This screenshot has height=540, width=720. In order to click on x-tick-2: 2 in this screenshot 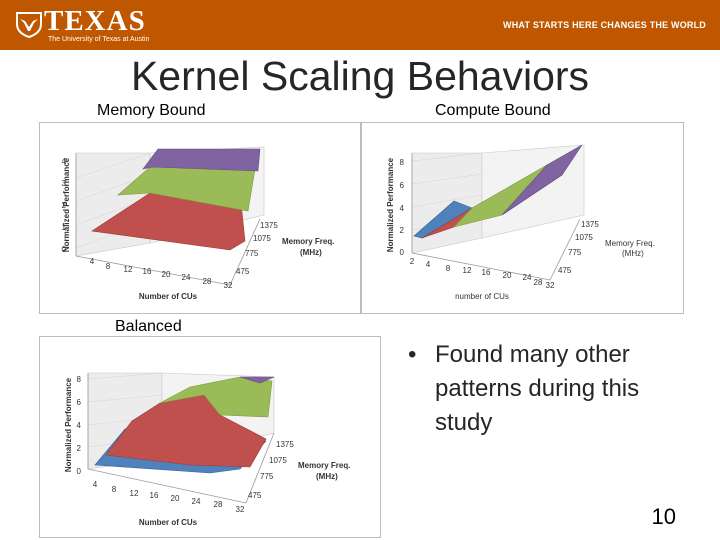, I will do `click(412, 261)`.